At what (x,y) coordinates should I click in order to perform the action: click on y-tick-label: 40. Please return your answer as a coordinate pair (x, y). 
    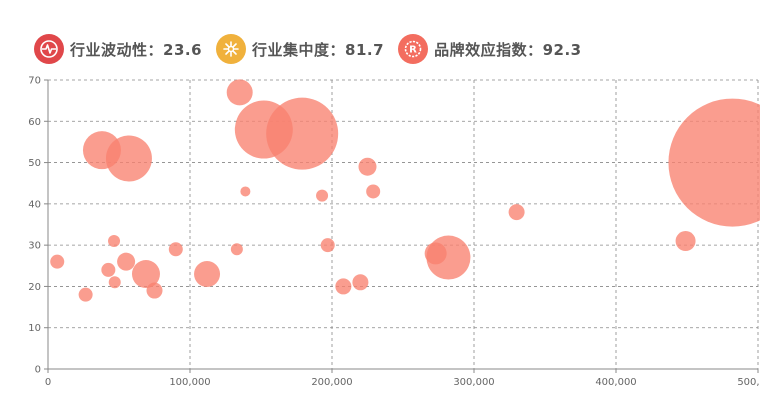
    Looking at the image, I should click on (34, 204).